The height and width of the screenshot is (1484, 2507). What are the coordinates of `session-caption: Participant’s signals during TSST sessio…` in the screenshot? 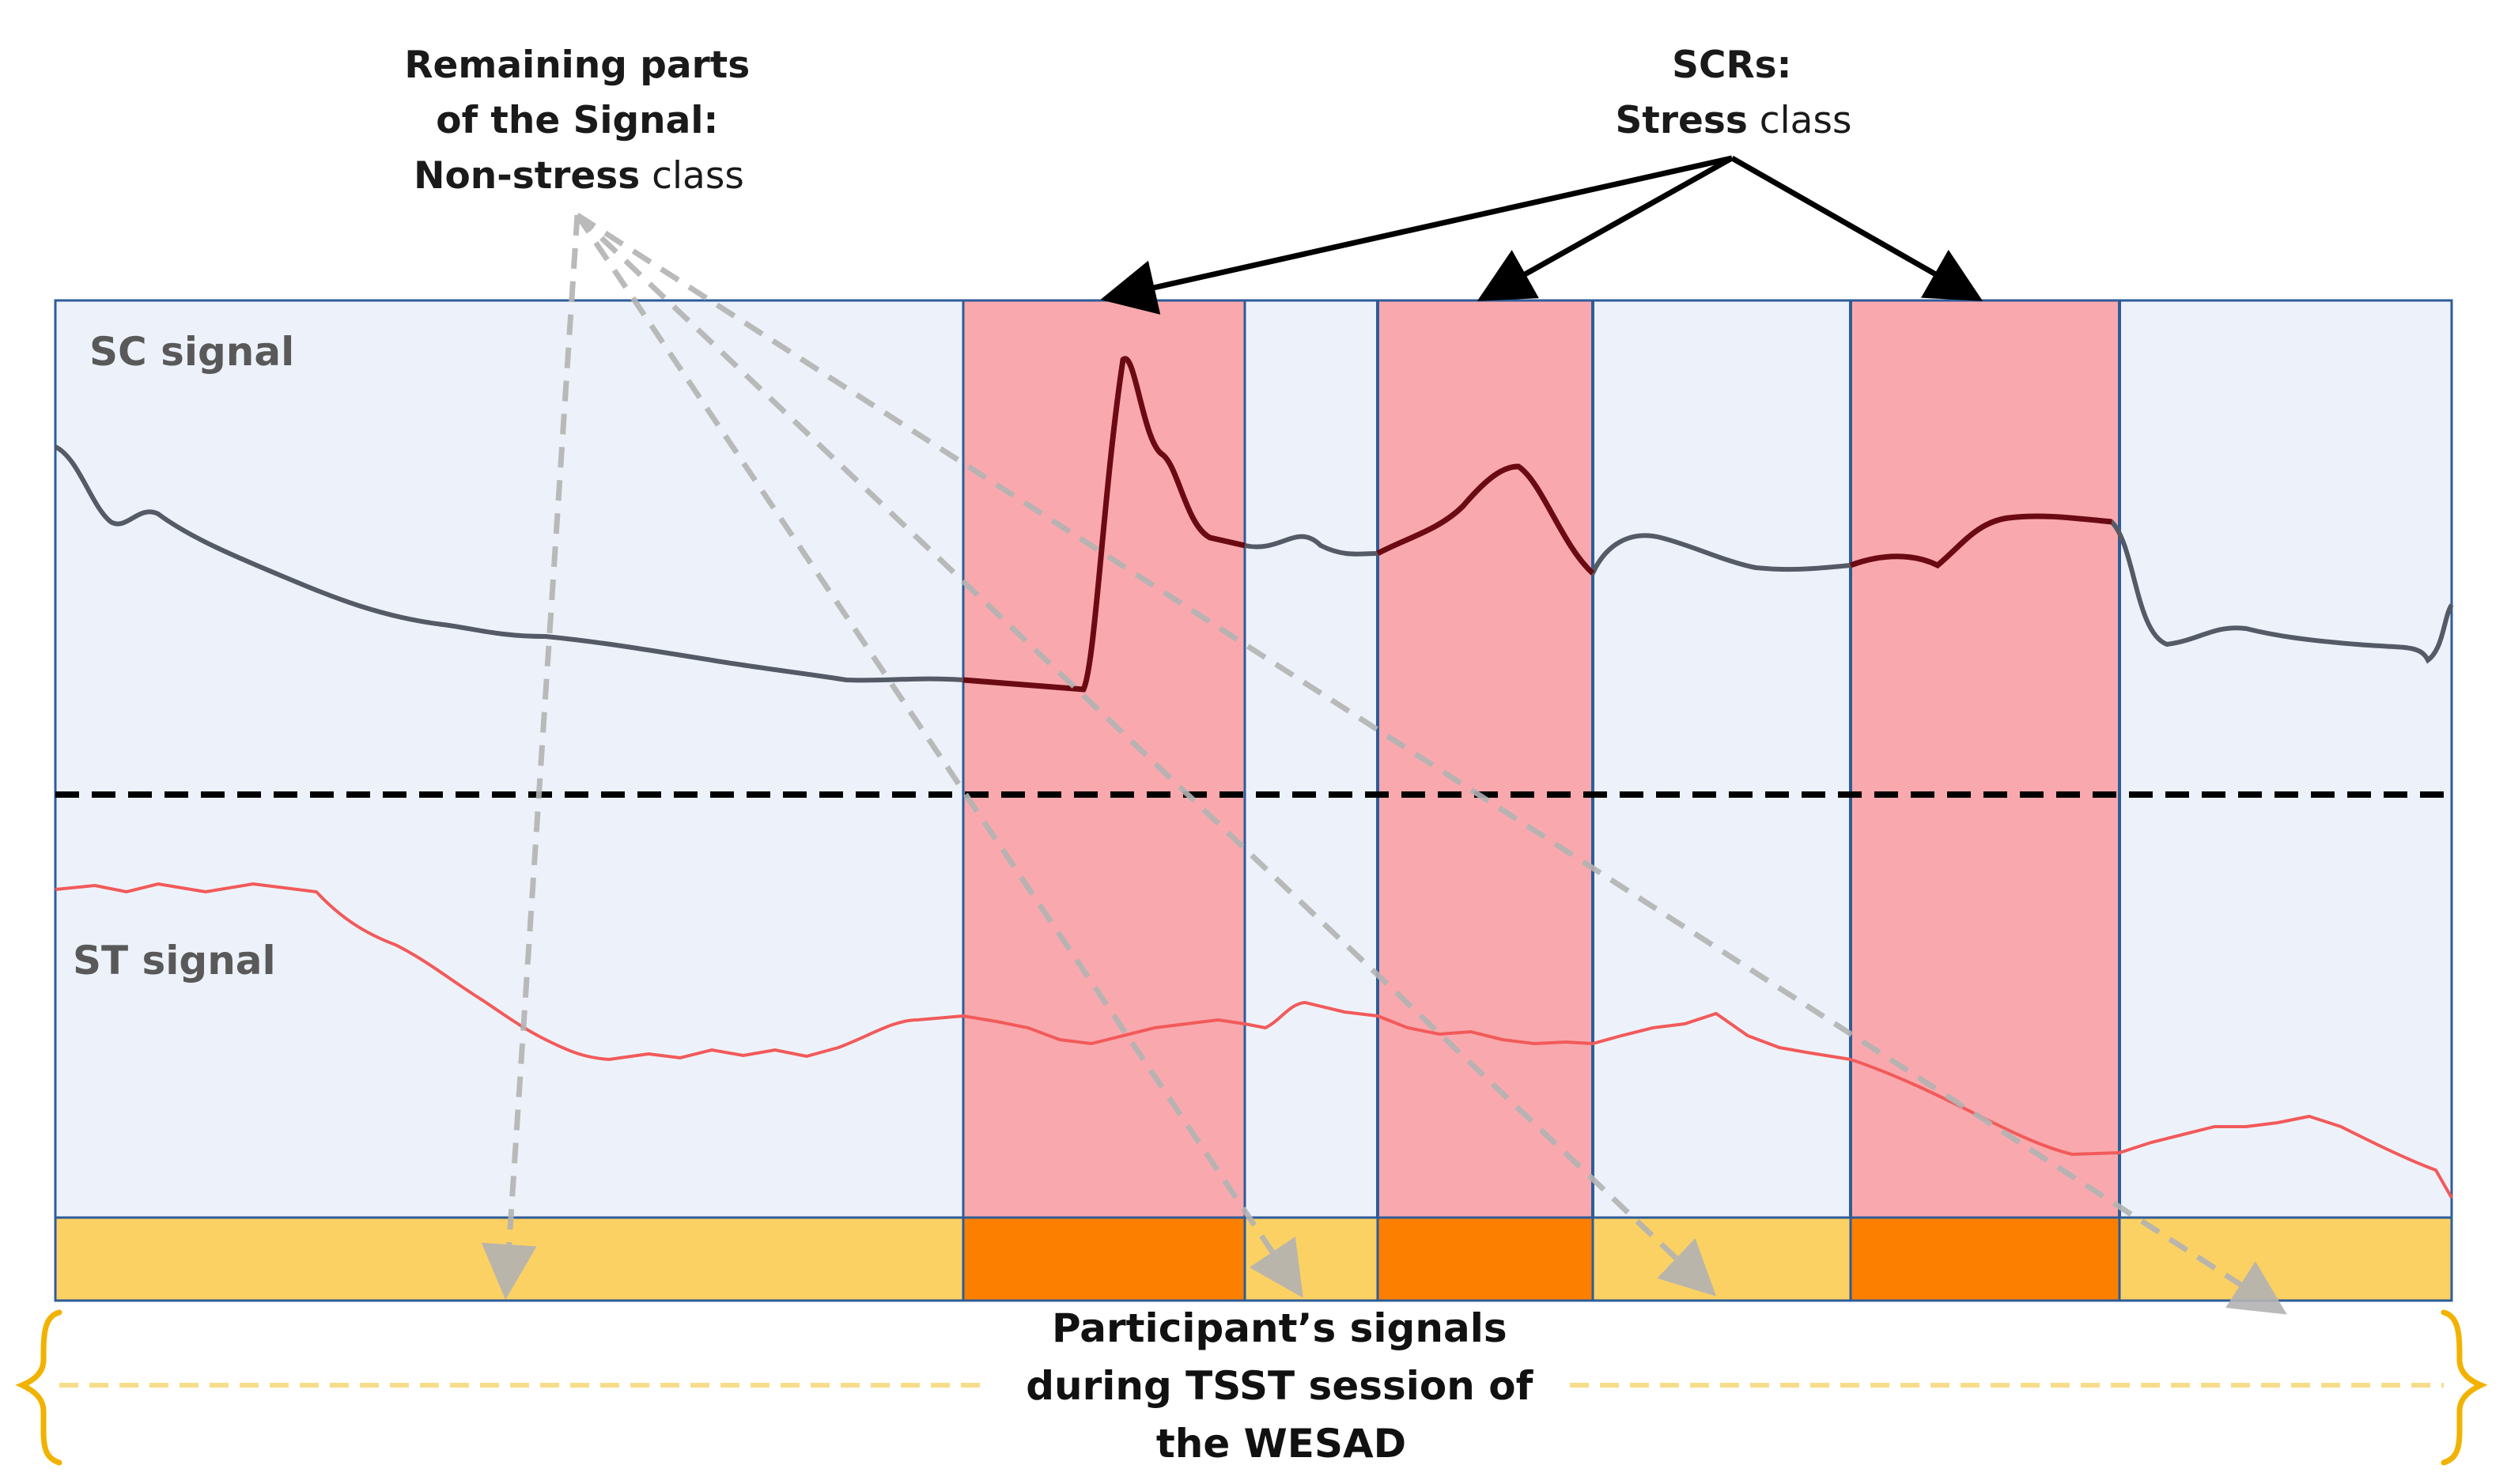 It's located at (1281, 1386).